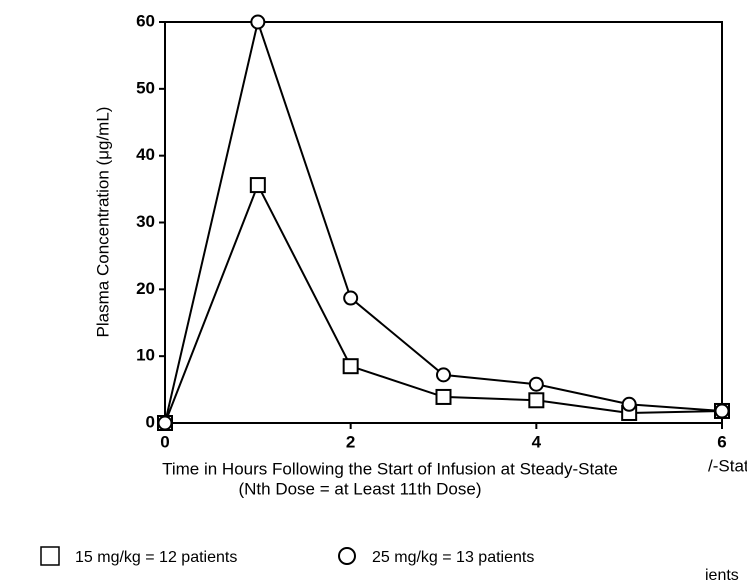 Image resolution: width=747 pixels, height=588 pixels. Describe the element at coordinates (145, 20) in the screenshot. I see `y-tick-label: 60` at that location.